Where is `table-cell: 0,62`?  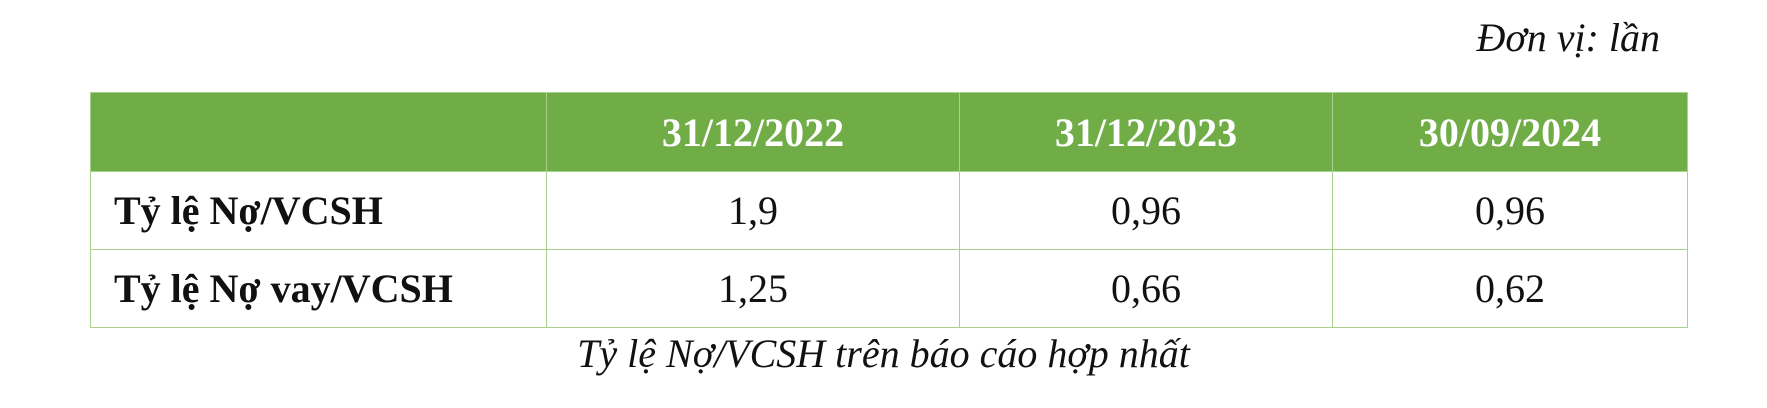
table-cell: 0,62 is located at coordinates (1510, 288).